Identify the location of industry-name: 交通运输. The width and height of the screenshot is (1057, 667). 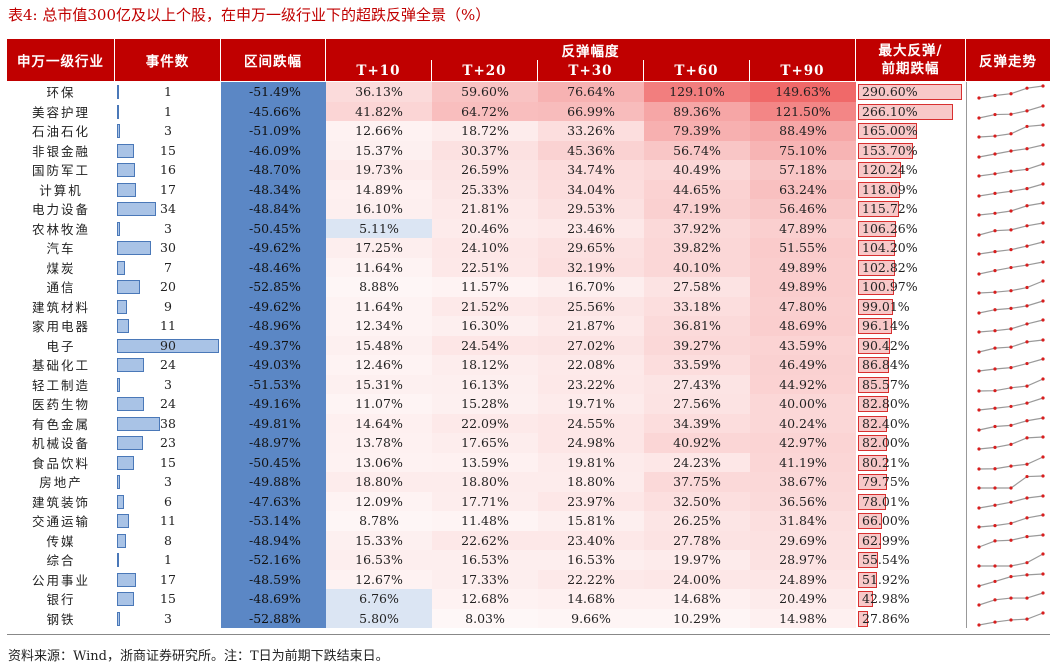
(60, 522).